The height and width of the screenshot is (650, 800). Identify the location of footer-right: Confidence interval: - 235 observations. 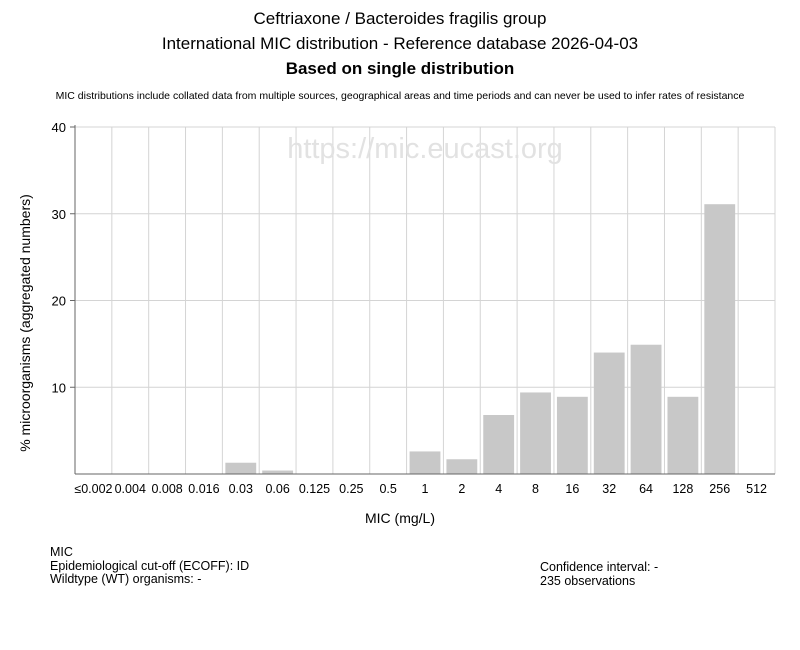
(599, 574).